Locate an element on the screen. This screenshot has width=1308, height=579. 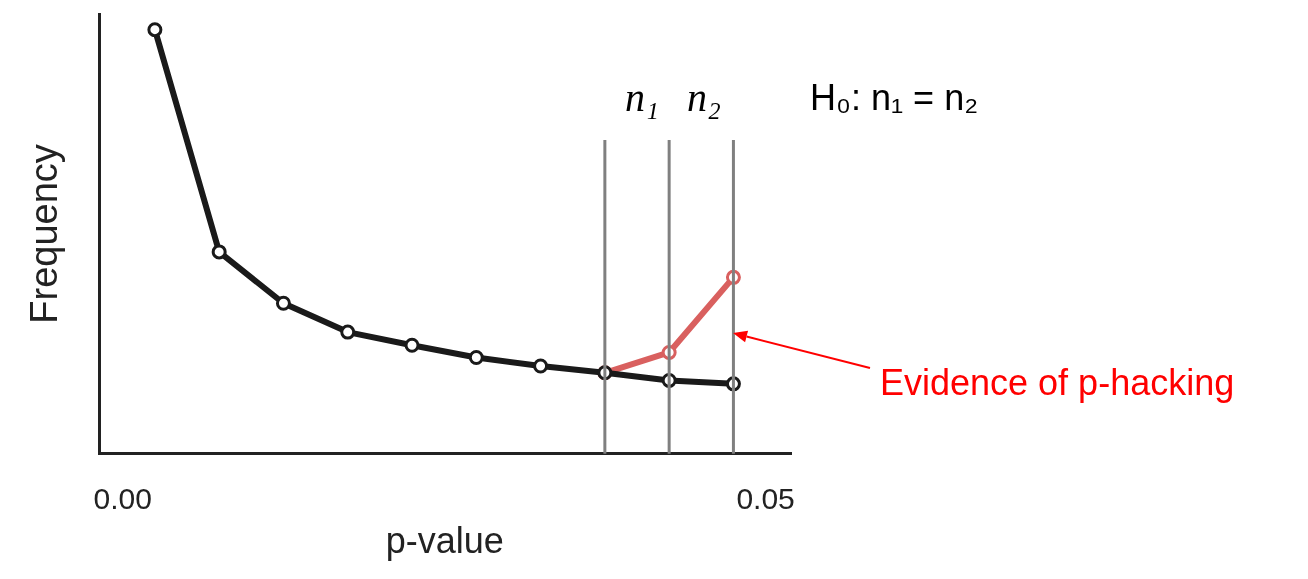
text: Evidence of p-hacking is located at coordinates (1057, 382).